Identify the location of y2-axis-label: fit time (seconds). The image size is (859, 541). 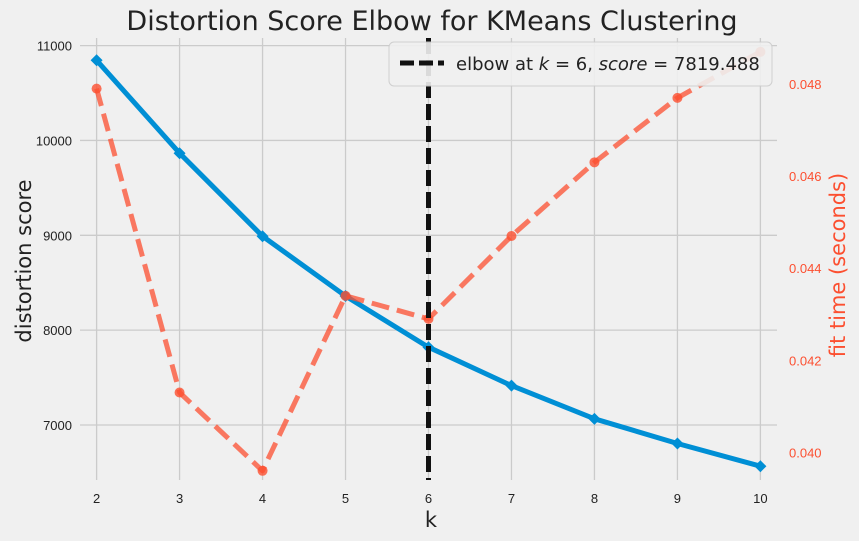
(838, 265).